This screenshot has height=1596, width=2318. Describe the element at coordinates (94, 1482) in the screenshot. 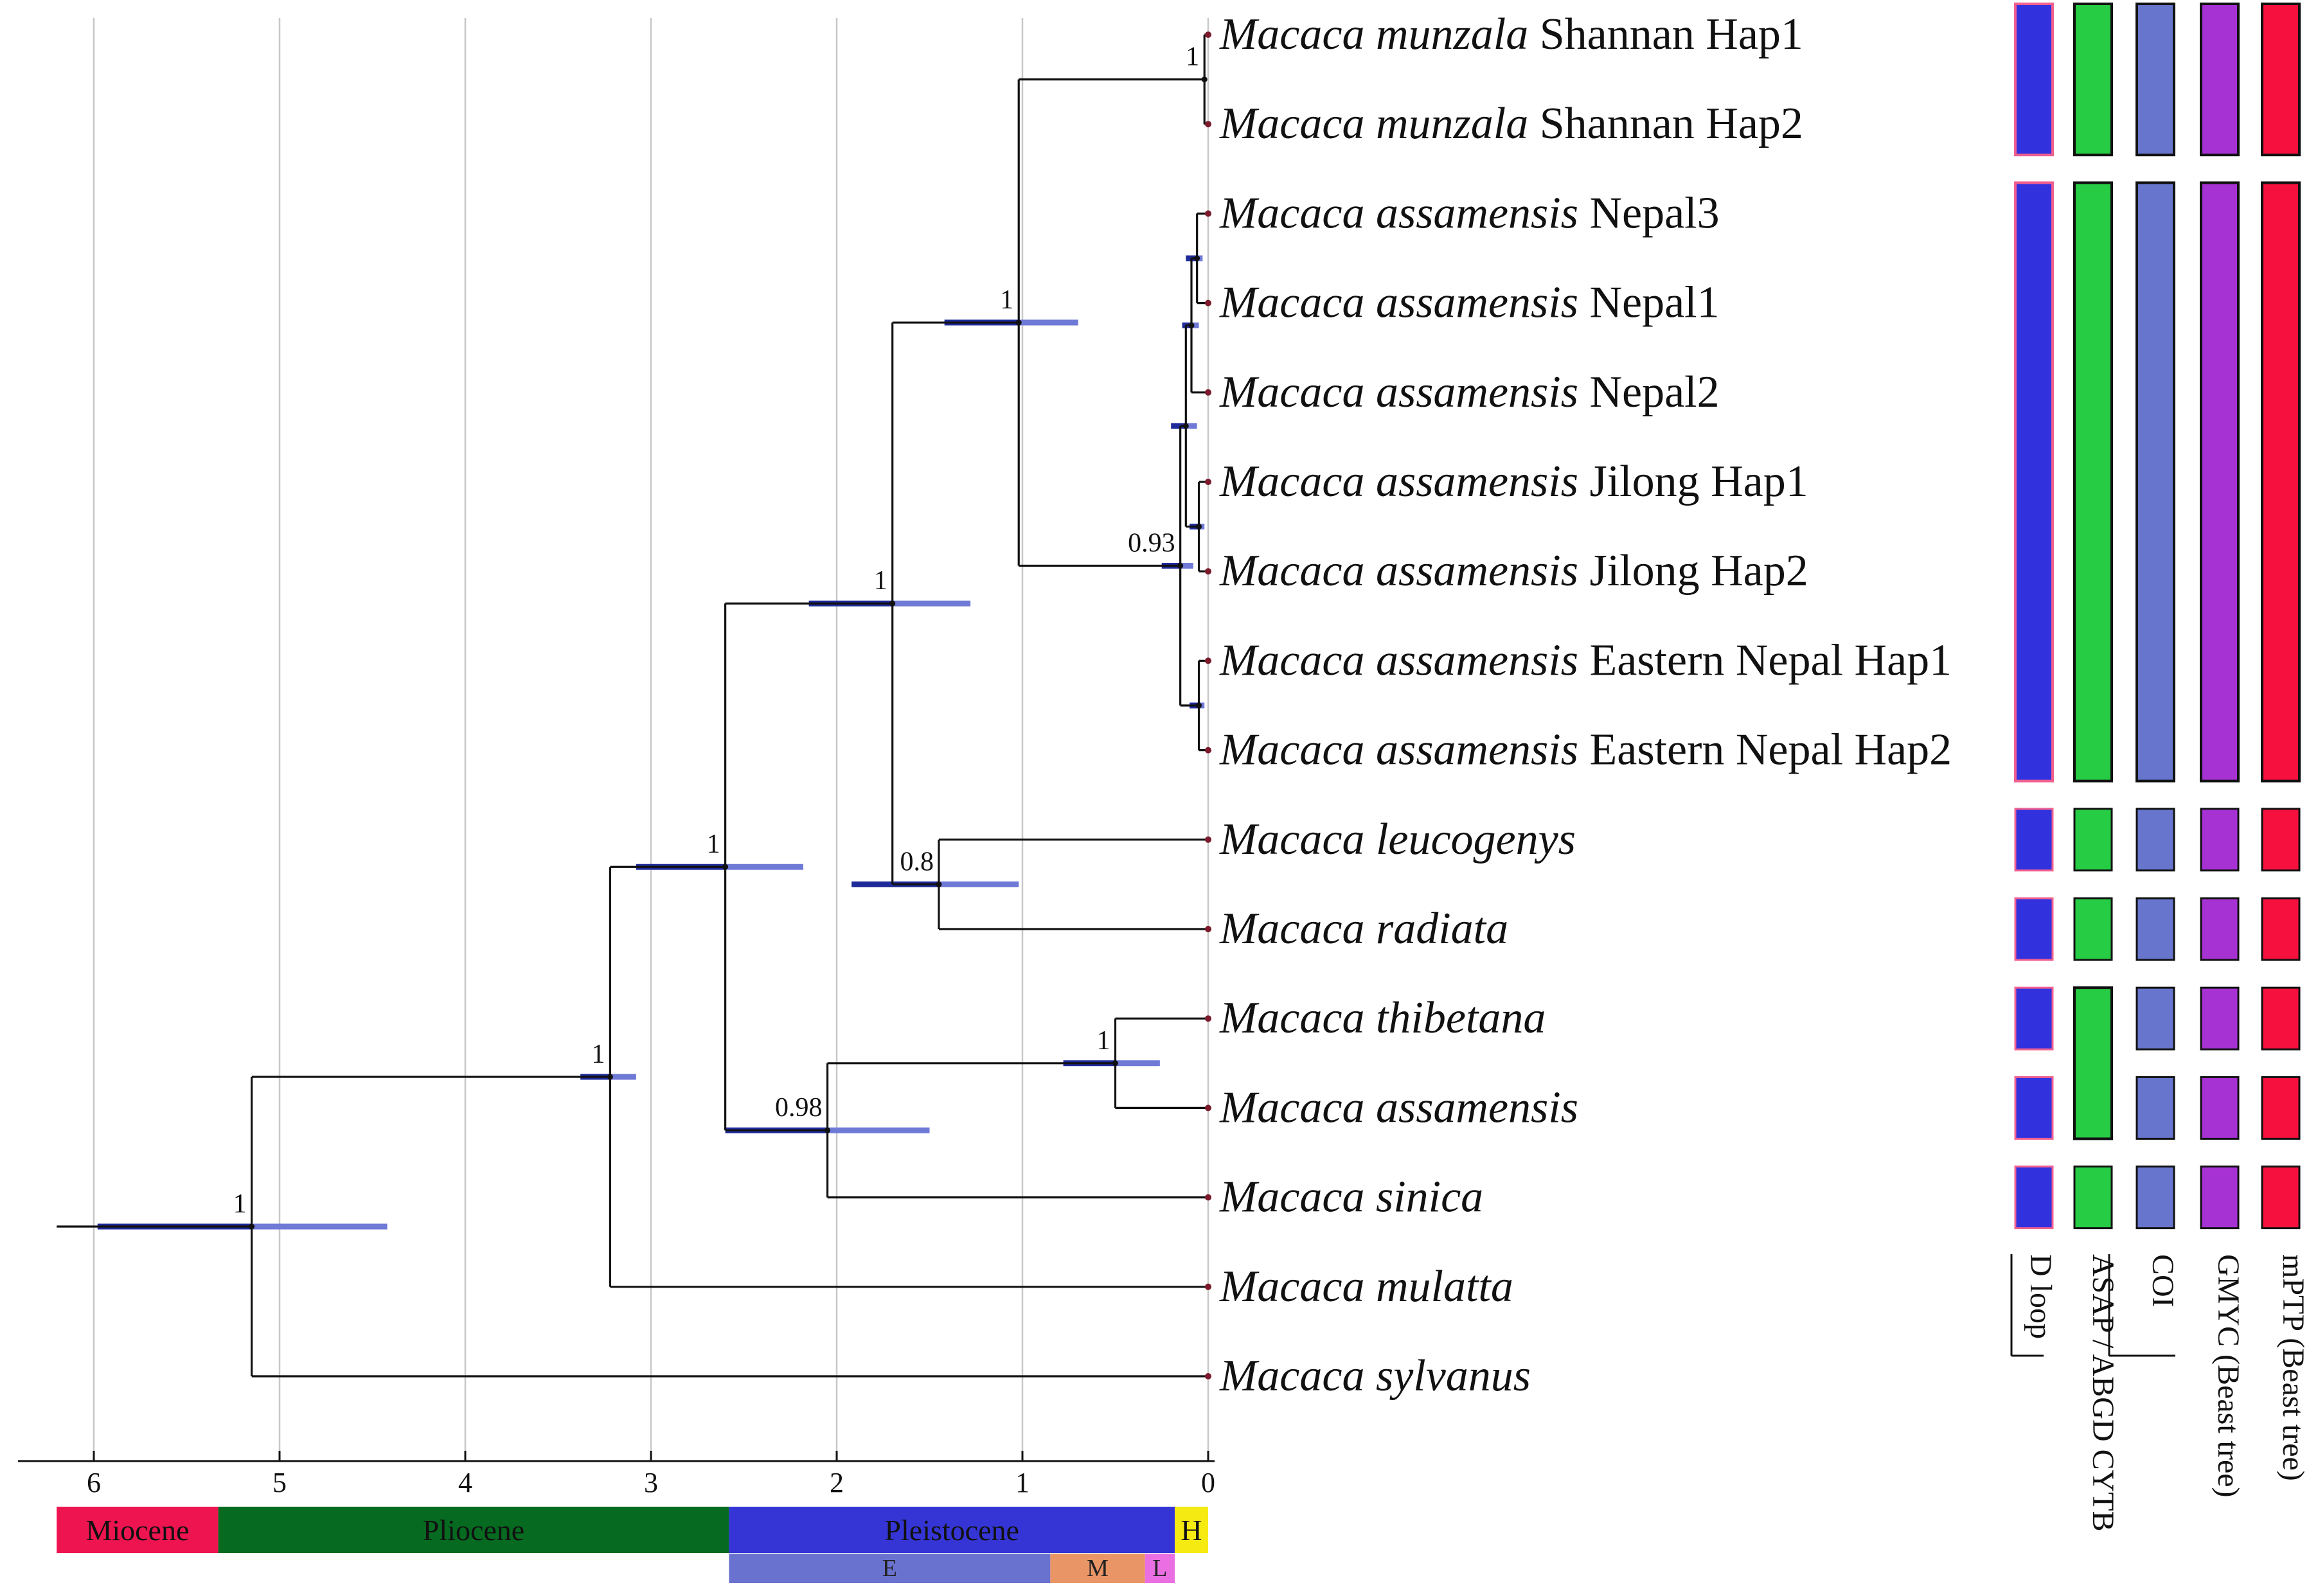

I see `axis-tick-label: 6` at that location.